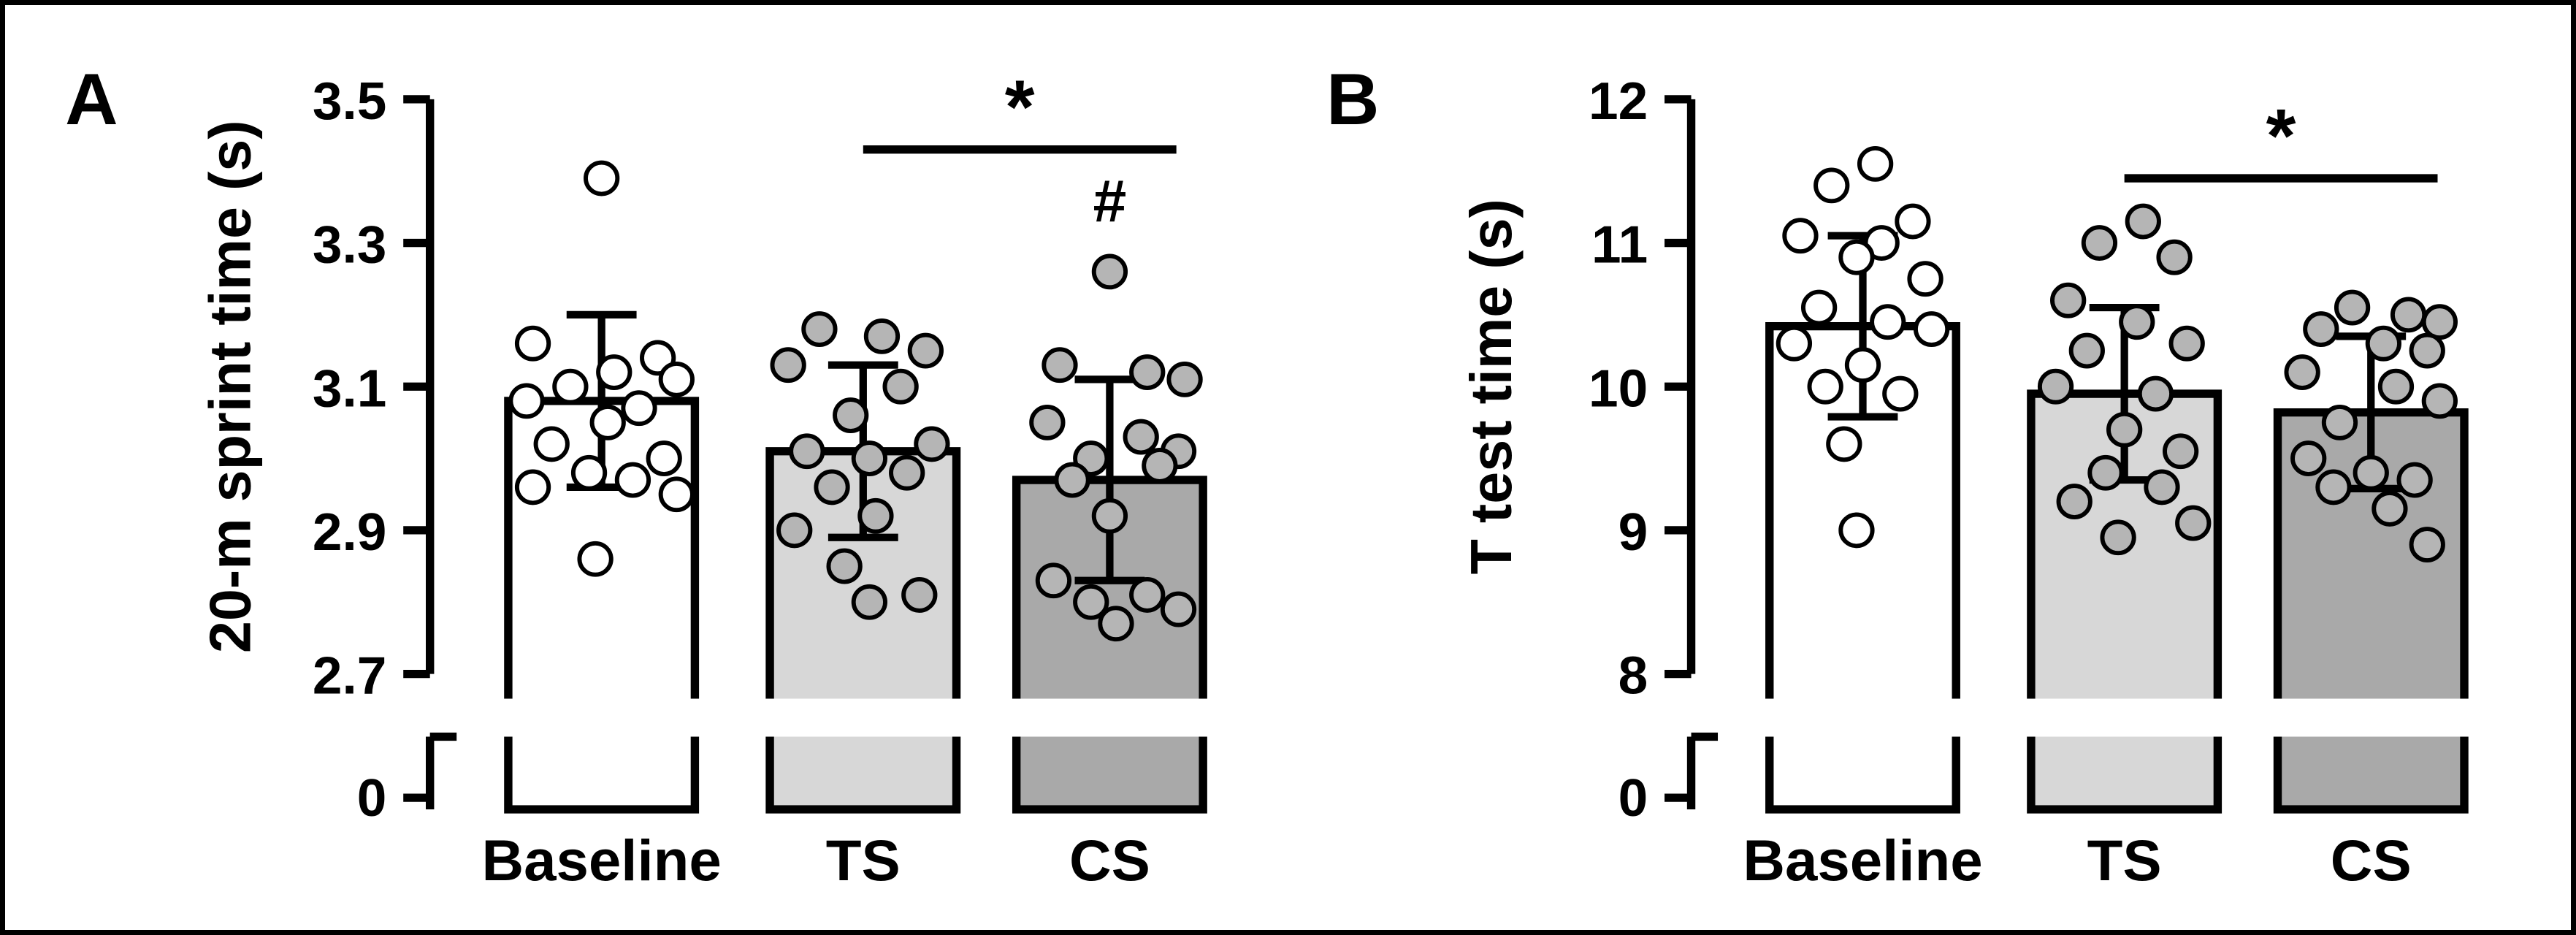 The image size is (2576, 935). Describe the element at coordinates (2371, 860) in the screenshot. I see `category-label-cs: CS` at that location.